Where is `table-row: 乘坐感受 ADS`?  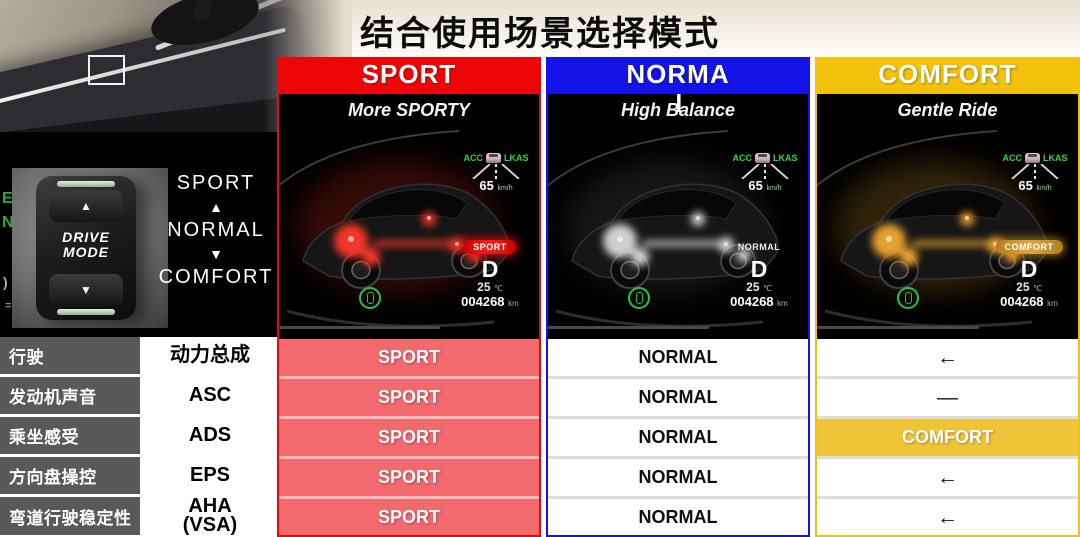 table-row: 乘坐感受 ADS is located at coordinates (138, 435).